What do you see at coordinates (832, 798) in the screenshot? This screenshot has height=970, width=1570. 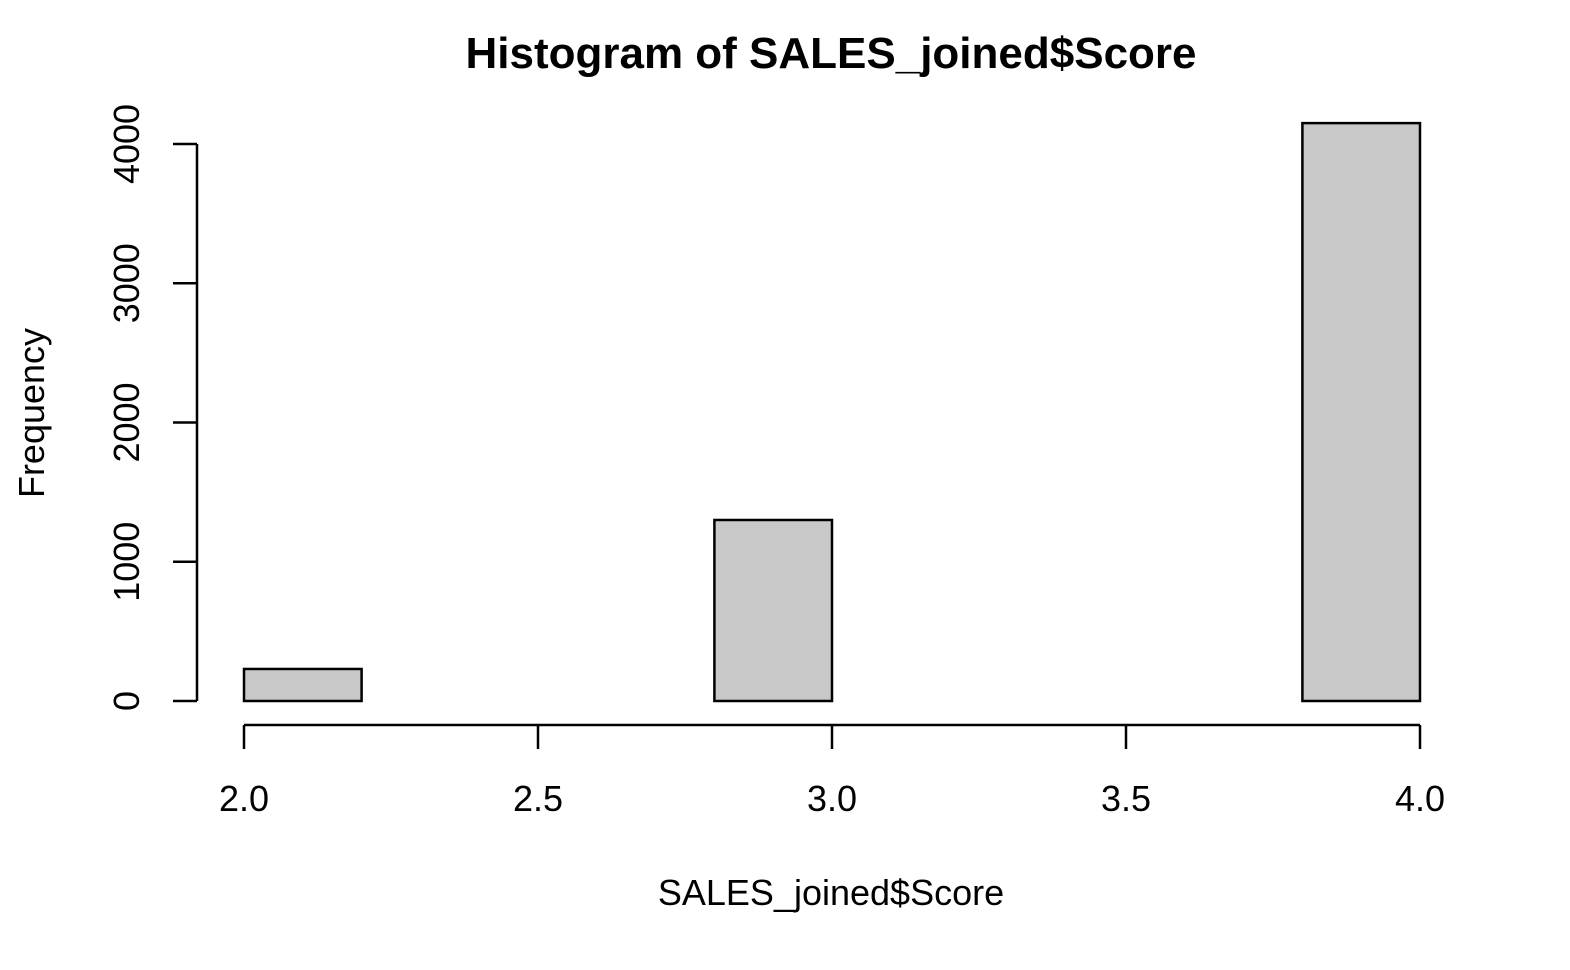 I see `x-tick-label-2: 3.0` at bounding box center [832, 798].